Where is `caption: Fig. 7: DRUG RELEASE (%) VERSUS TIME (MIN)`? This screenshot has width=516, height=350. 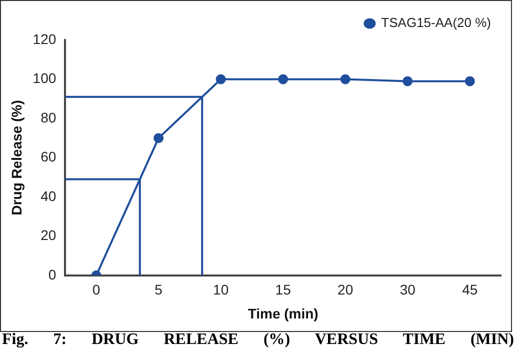
caption: Fig. 7: DRUG RELEASE (%) VERSUS TIME (MIN) is located at coordinates (258, 340).